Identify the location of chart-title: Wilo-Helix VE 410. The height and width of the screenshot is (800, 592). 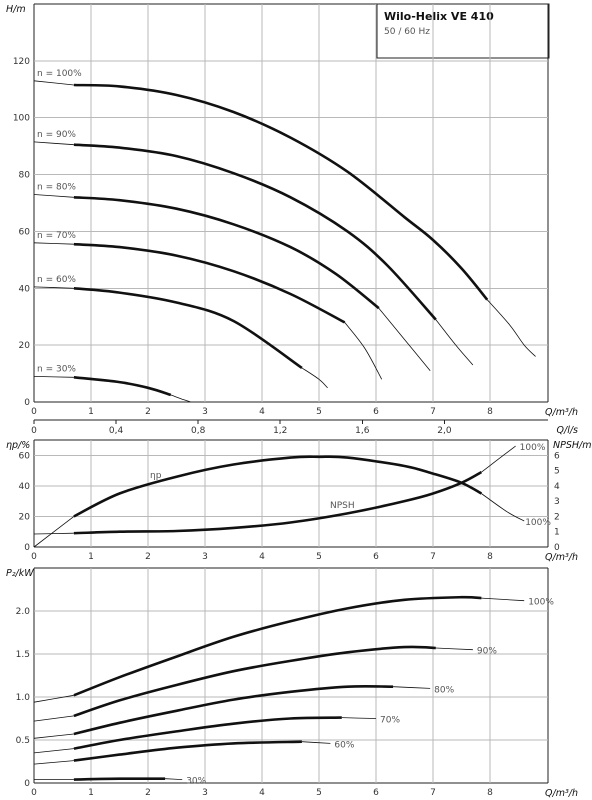
(439, 16).